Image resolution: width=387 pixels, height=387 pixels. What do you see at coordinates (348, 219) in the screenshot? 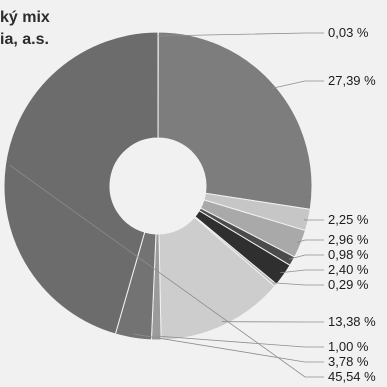
I see `slice-label: 2,25 %` at bounding box center [348, 219].